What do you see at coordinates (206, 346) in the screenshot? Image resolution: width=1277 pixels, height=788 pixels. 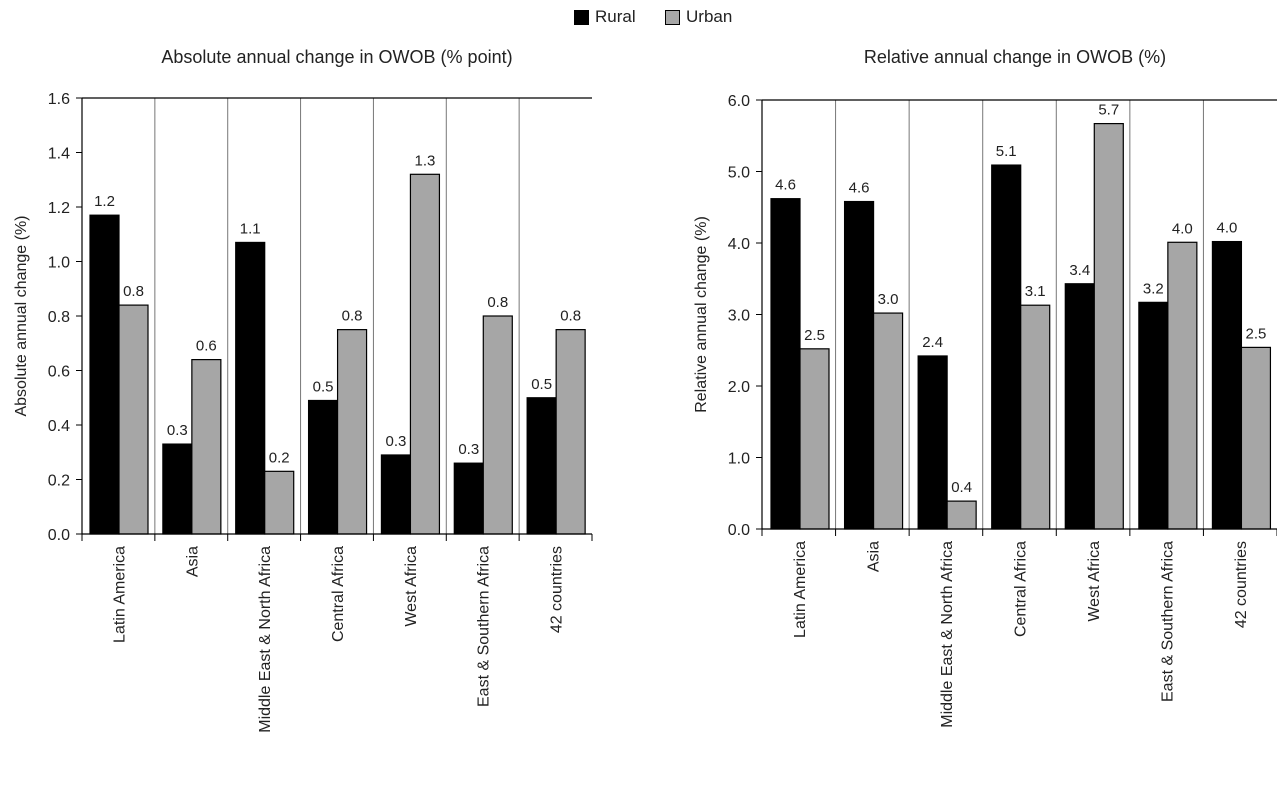 I see `data-label-urban-asia: 0.6` at bounding box center [206, 346].